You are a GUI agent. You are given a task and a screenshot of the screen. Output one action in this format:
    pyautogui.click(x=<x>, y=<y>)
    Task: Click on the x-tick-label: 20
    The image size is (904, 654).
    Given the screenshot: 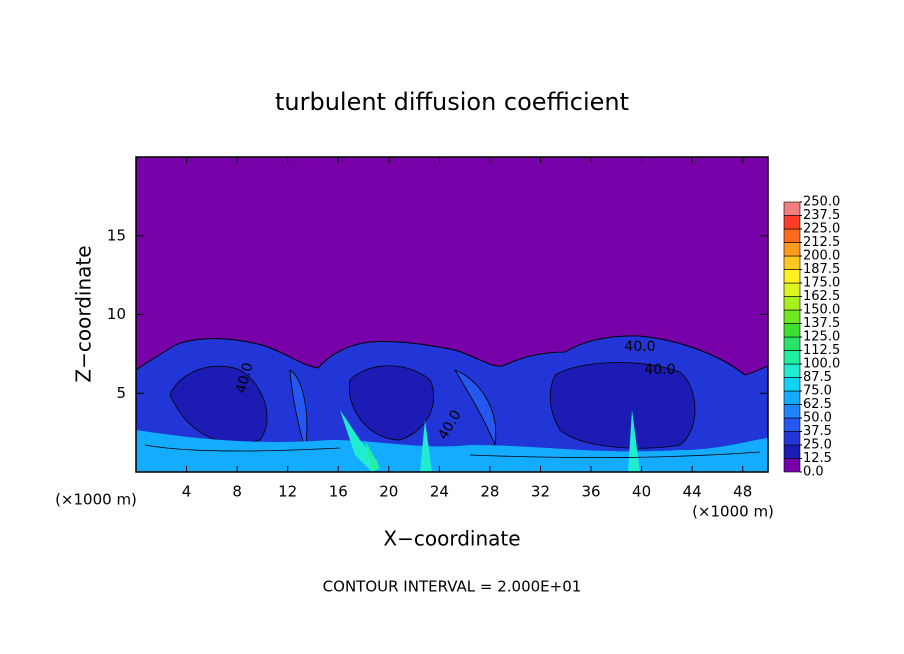 What is the action you would take?
    pyautogui.click(x=388, y=492)
    